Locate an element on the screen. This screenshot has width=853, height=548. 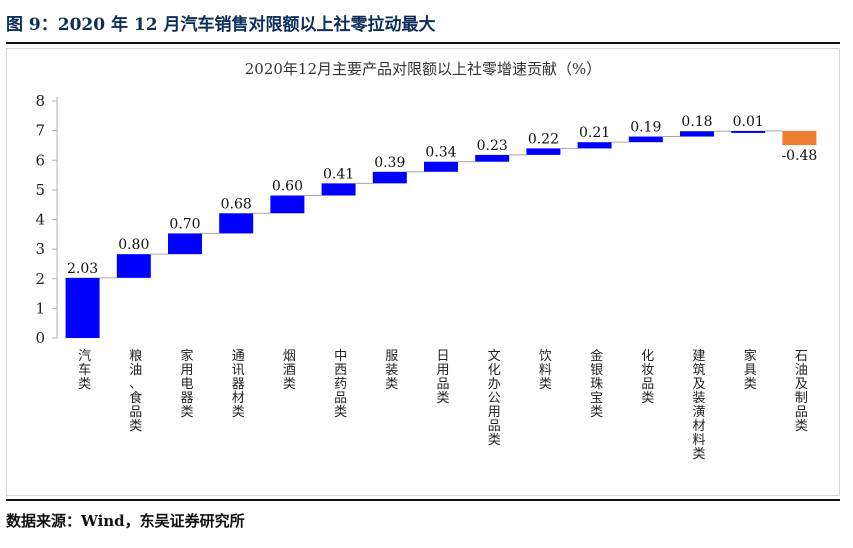
x-tick-label: 通讯器材类 is located at coordinates (238, 384).